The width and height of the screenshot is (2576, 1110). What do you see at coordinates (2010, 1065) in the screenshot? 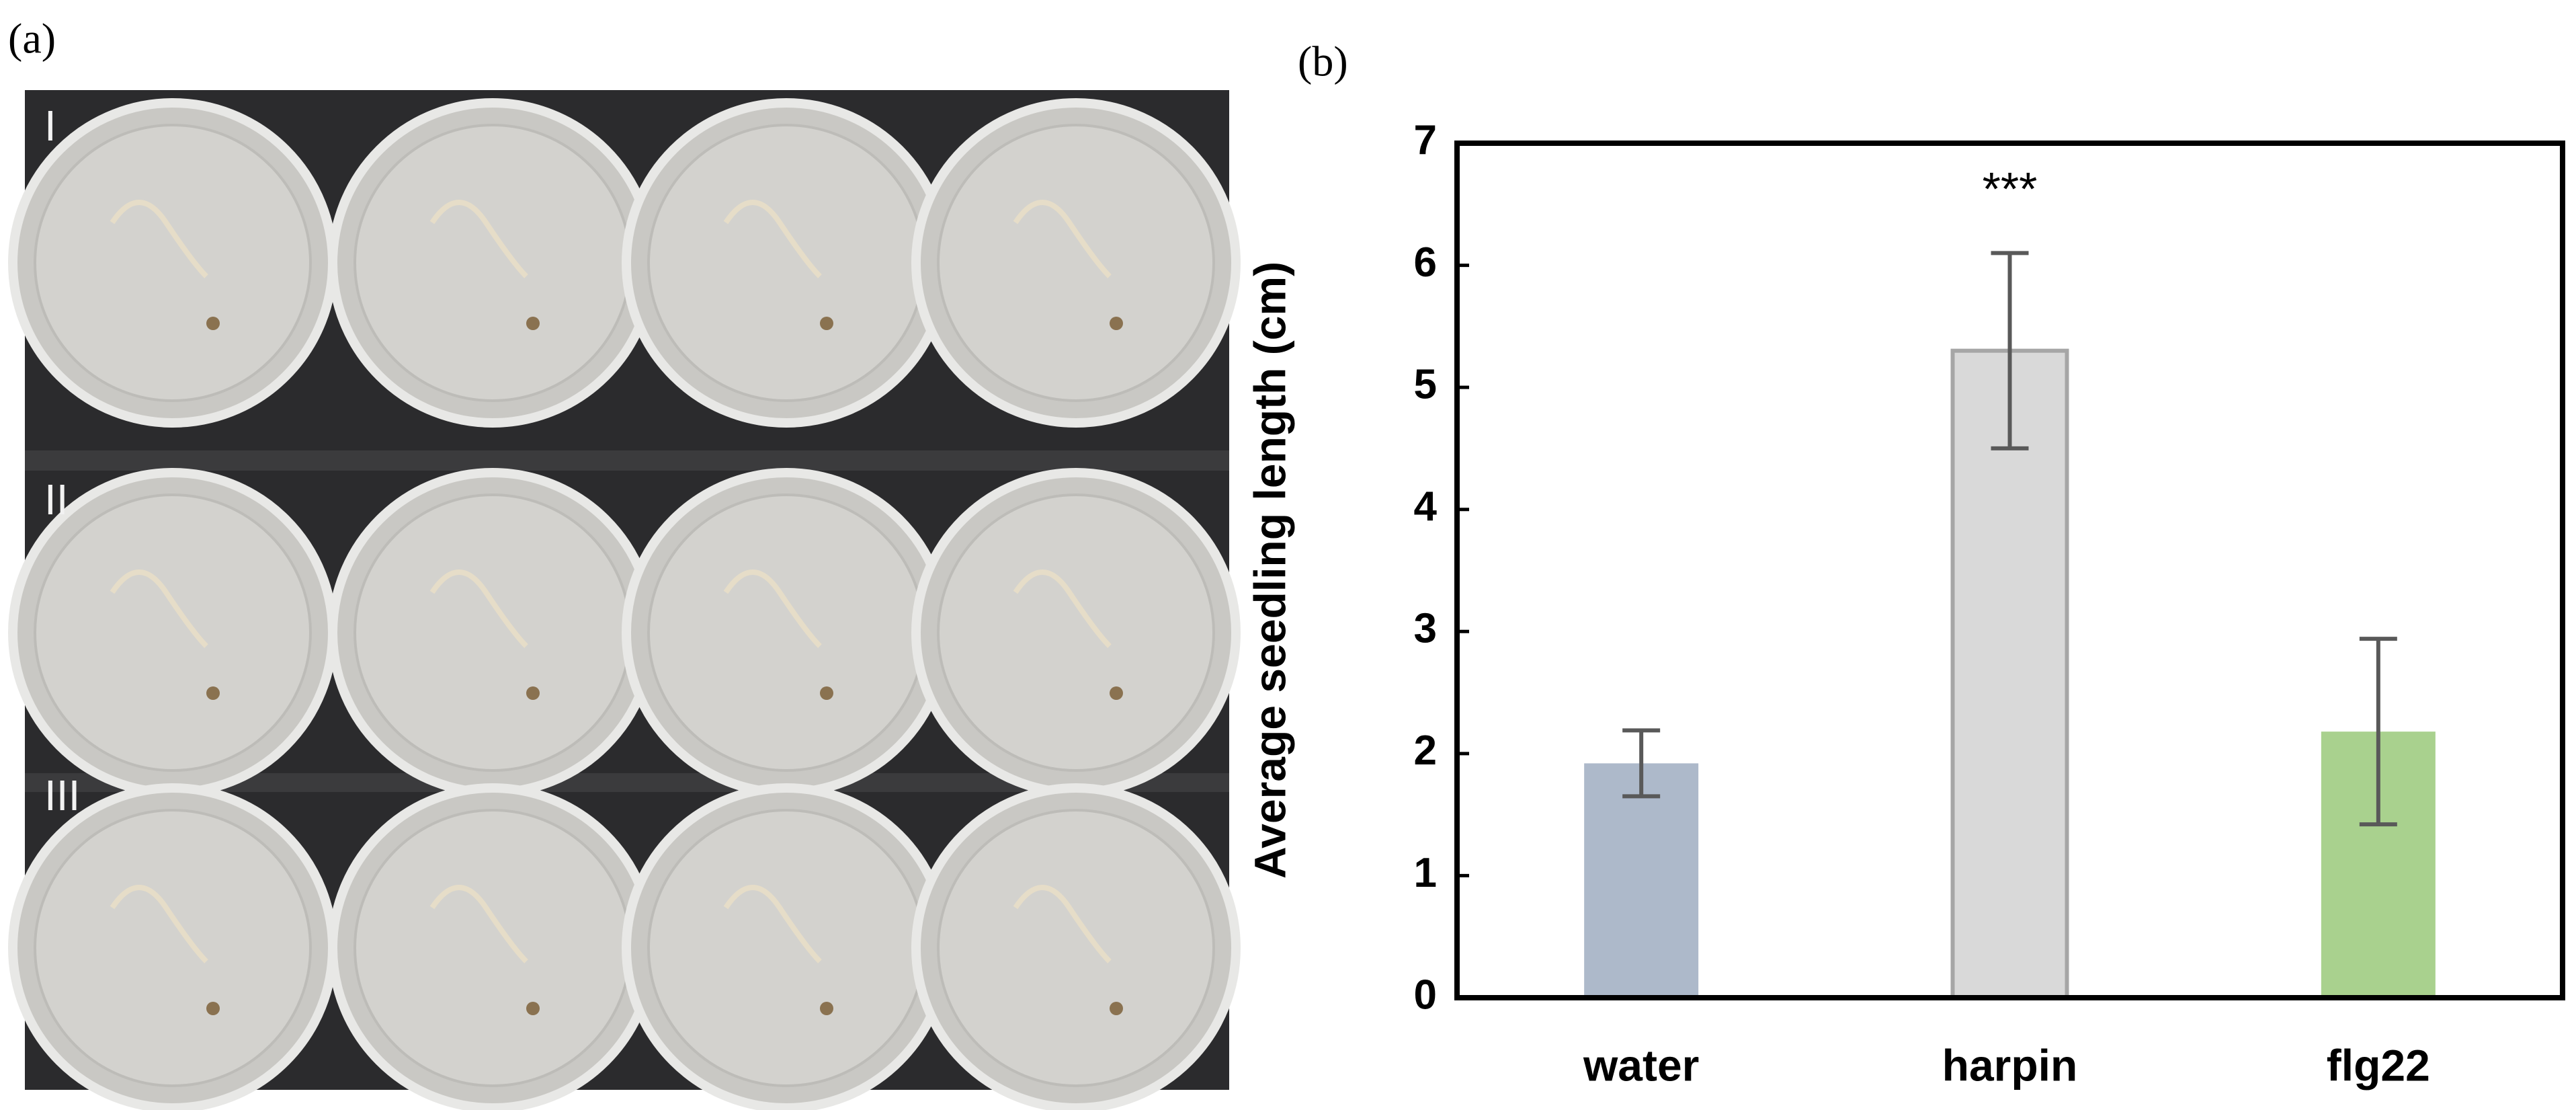
I see `x-tick-label: harpin` at bounding box center [2010, 1065].